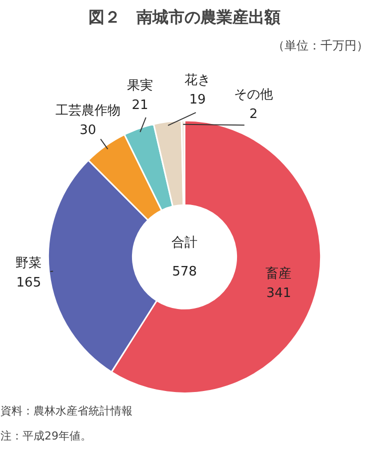  I want to click on data-label: 19, so click(197, 100).